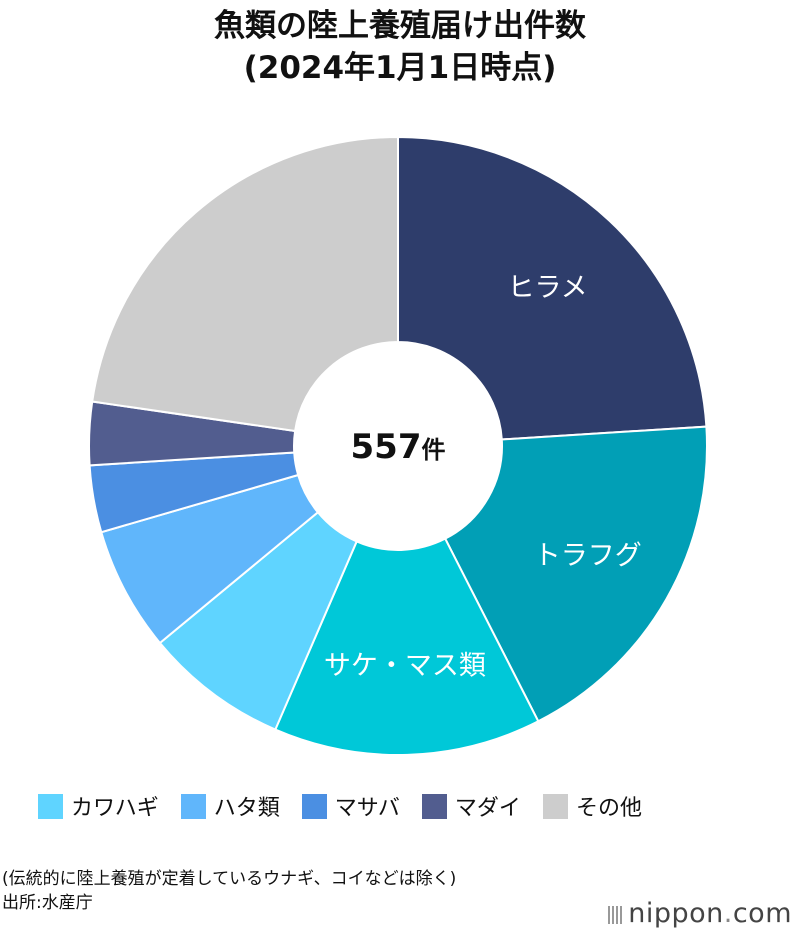 Image resolution: width=800 pixels, height=934 pixels. What do you see at coordinates (386, 447) in the screenshot?
I see `center-total-value: 557` at bounding box center [386, 447].